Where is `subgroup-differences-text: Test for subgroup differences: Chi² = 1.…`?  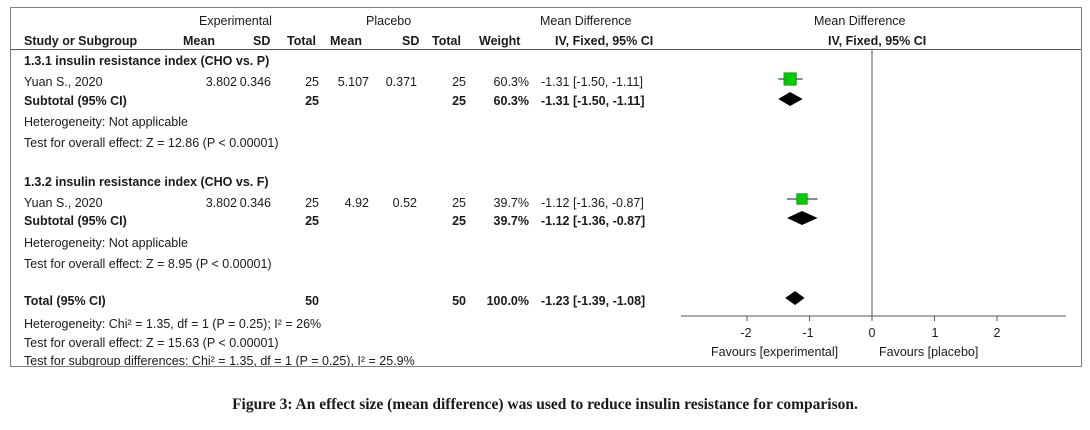 subgroup-differences-text: Test for subgroup differences: Chi² = 1.… is located at coordinates (219, 360).